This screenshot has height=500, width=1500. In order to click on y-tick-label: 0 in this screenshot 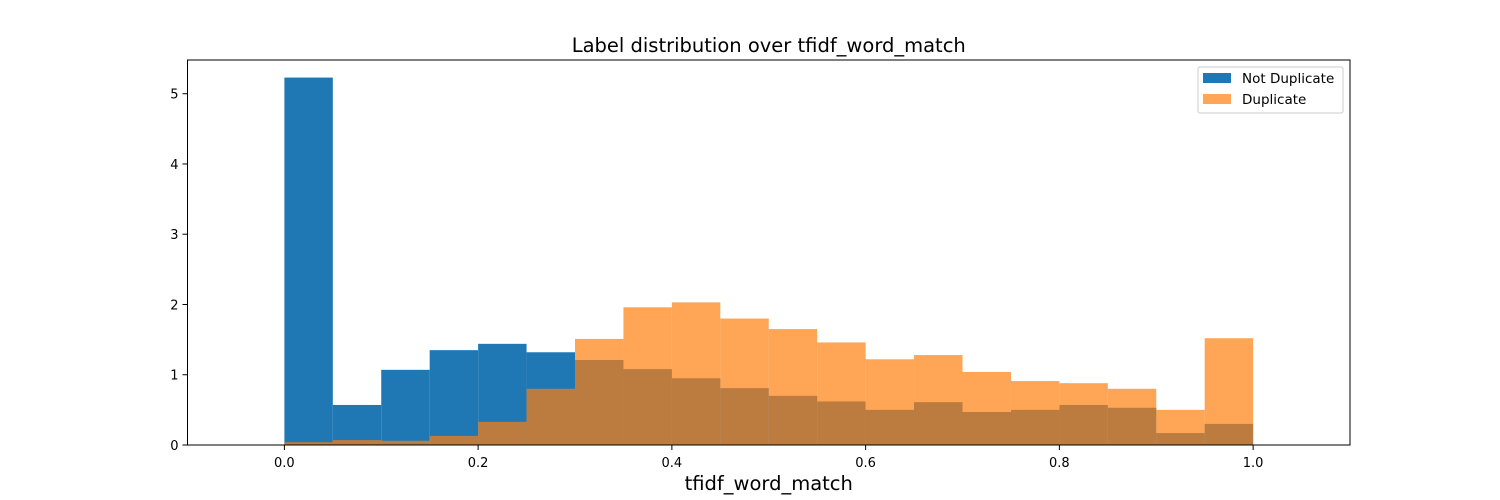, I will do `click(174, 446)`.